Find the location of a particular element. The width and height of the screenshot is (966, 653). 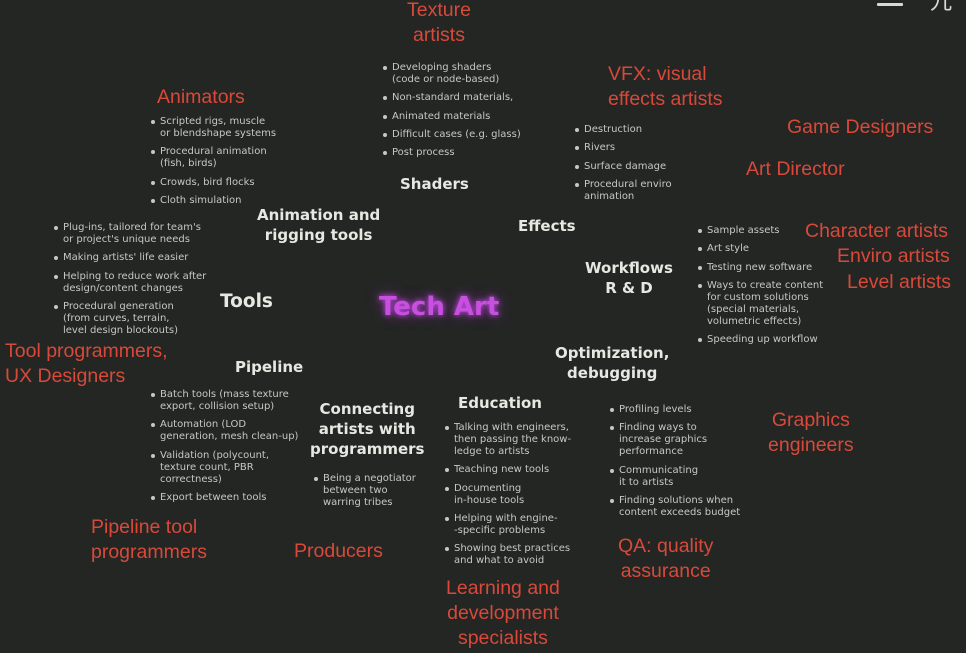

role-animators: Animators is located at coordinates (201, 97).